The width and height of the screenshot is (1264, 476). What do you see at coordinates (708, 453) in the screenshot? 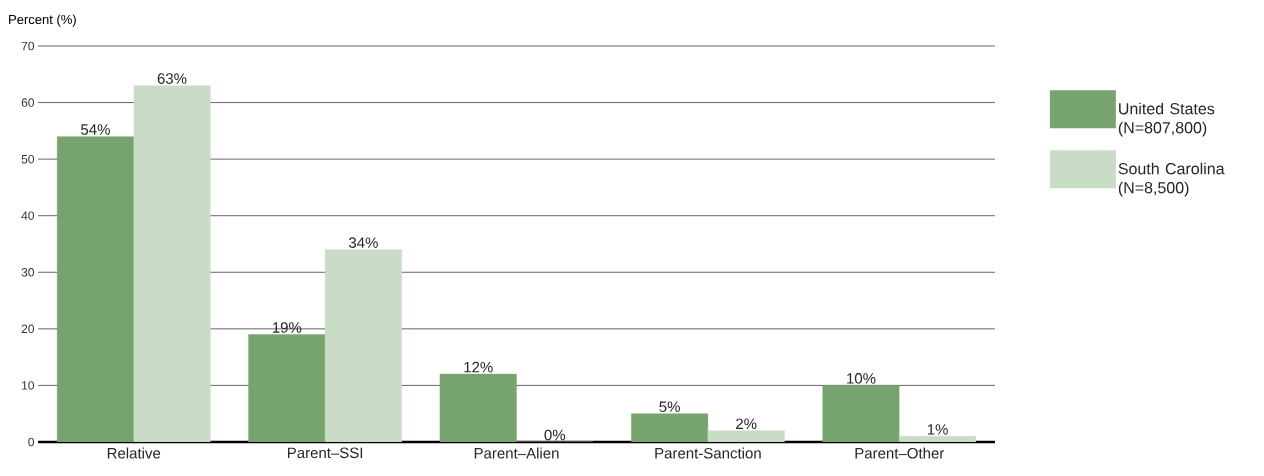
I see `x-tick-label: Parent-Sanction` at bounding box center [708, 453].